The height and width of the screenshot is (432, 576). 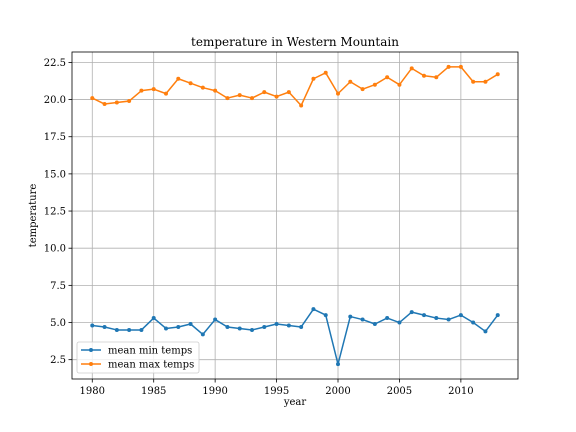 I want to click on x-axis: 1980 1985 1990 1995 2000 2005 2010, so click(x=277, y=388).